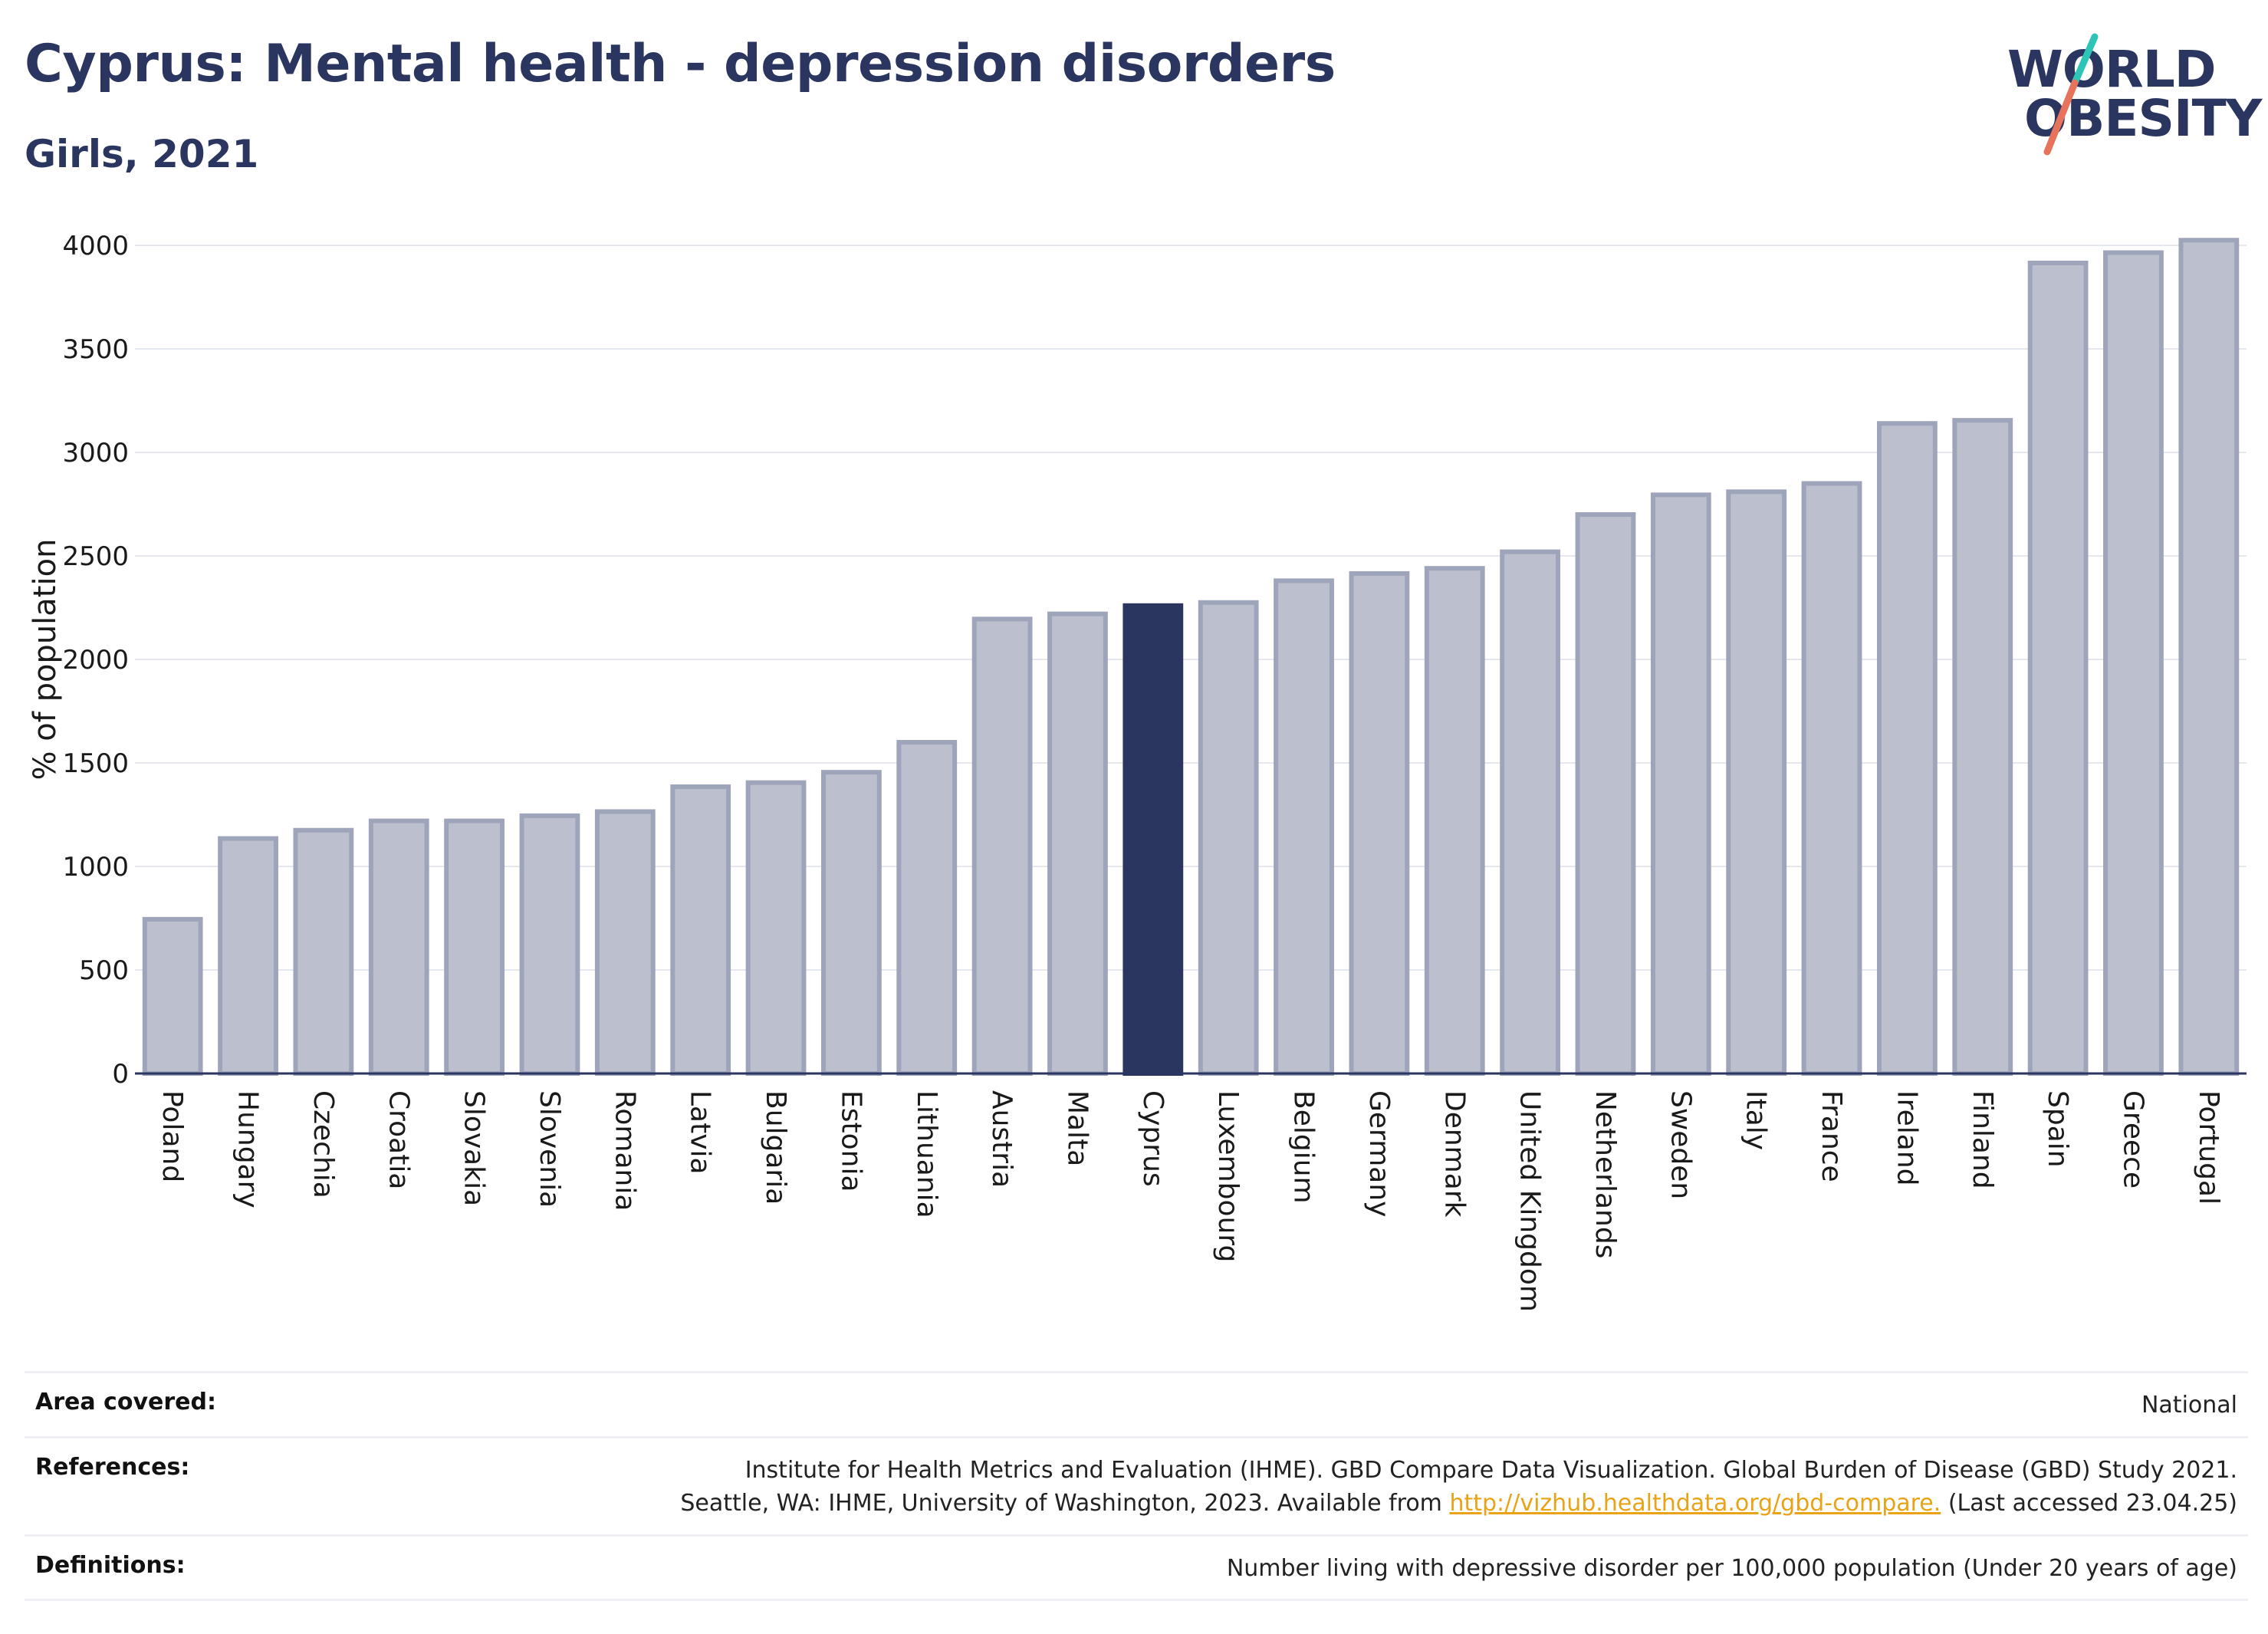 Image resolution: width=2268 pixels, height=1634 pixels. What do you see at coordinates (1906, 1138) in the screenshot?
I see `x-tick-label: Ireland` at bounding box center [1906, 1138].